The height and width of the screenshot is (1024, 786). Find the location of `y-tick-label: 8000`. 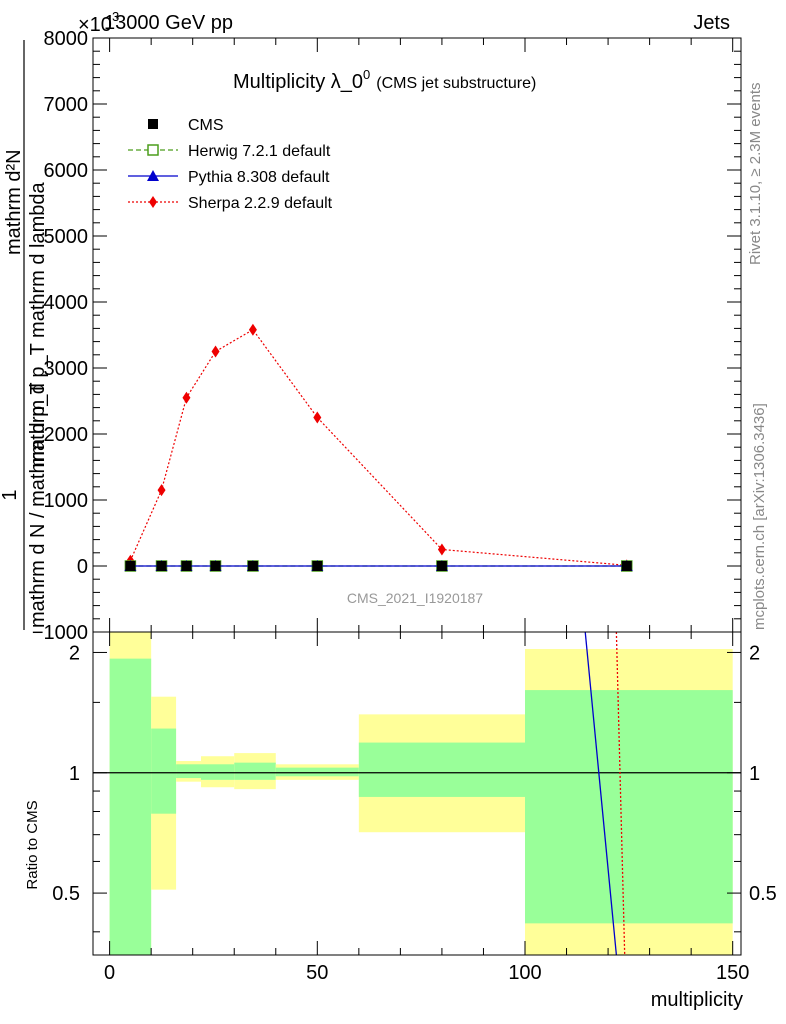

y-tick-label: 8000 is located at coordinates (66, 39).